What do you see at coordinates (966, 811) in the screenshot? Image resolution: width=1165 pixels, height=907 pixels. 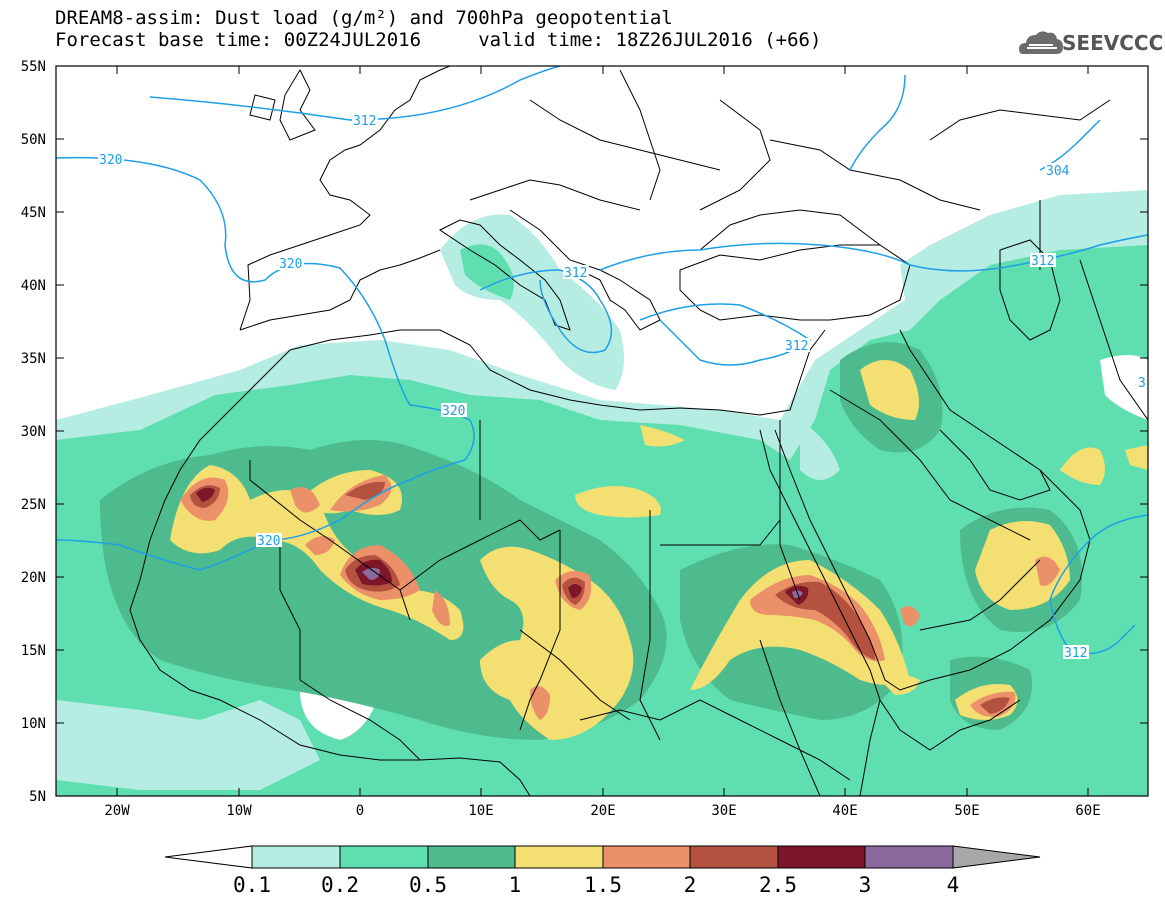 I see `lon-label: 50E` at bounding box center [966, 811].